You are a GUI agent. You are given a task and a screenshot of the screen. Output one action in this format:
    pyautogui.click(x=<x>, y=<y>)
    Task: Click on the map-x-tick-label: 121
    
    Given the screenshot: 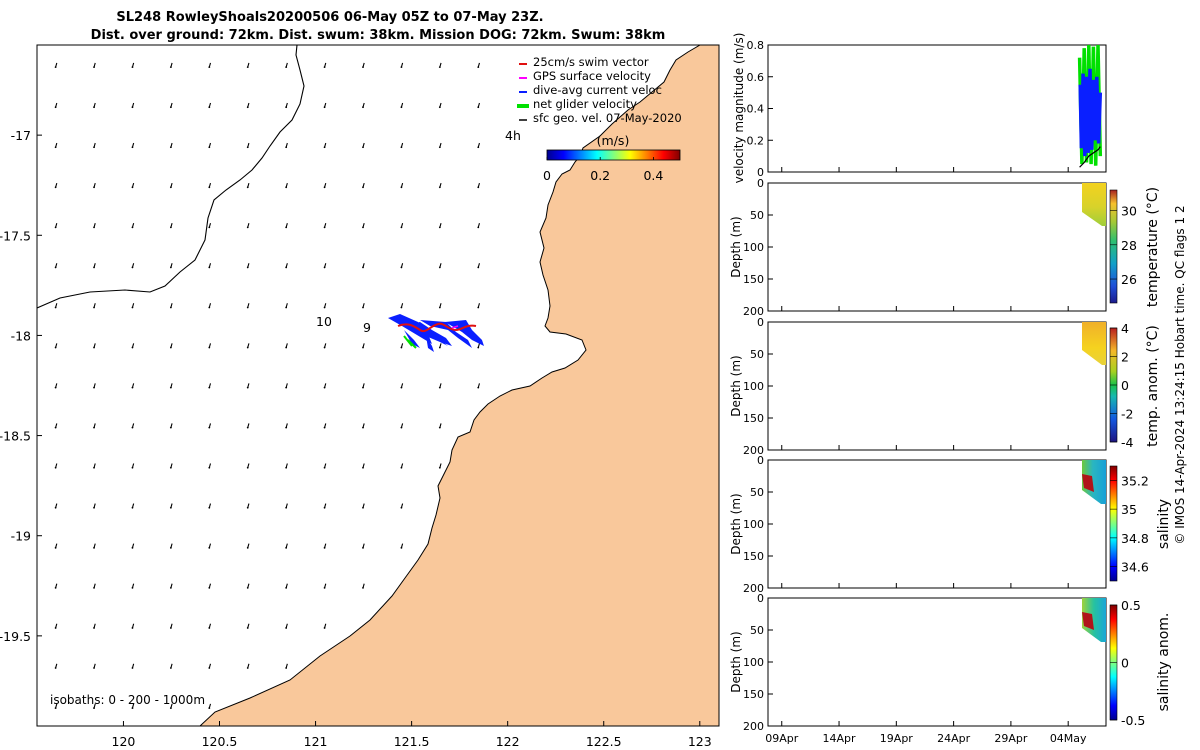 What is the action you would take?
    pyautogui.click(x=316, y=741)
    